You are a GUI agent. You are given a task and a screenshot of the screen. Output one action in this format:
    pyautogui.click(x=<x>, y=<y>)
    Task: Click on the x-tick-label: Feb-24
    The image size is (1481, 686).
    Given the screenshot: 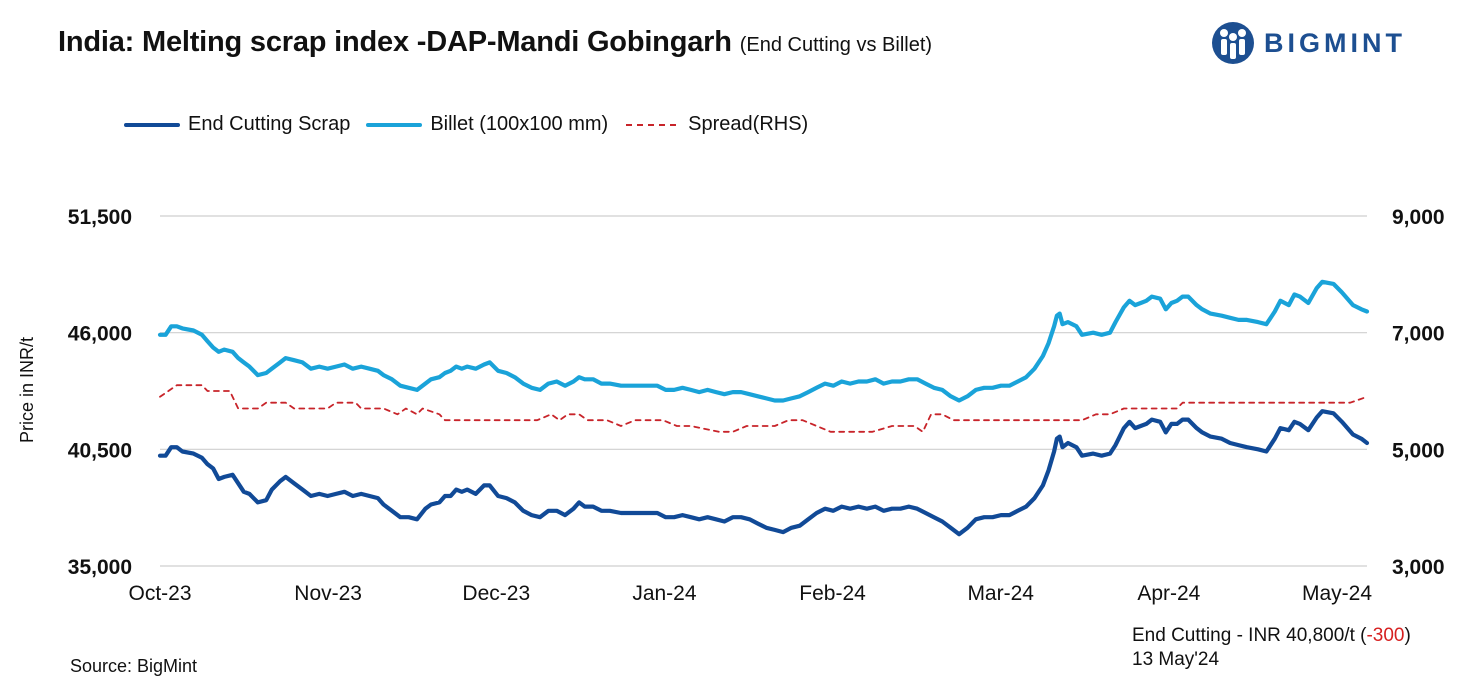 What is the action you would take?
    pyautogui.click(x=832, y=593)
    